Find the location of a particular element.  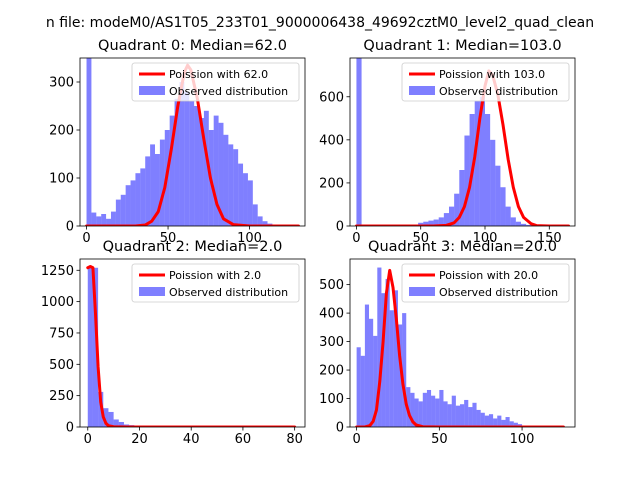

y-tick-label: 600 is located at coordinates (331, 97).